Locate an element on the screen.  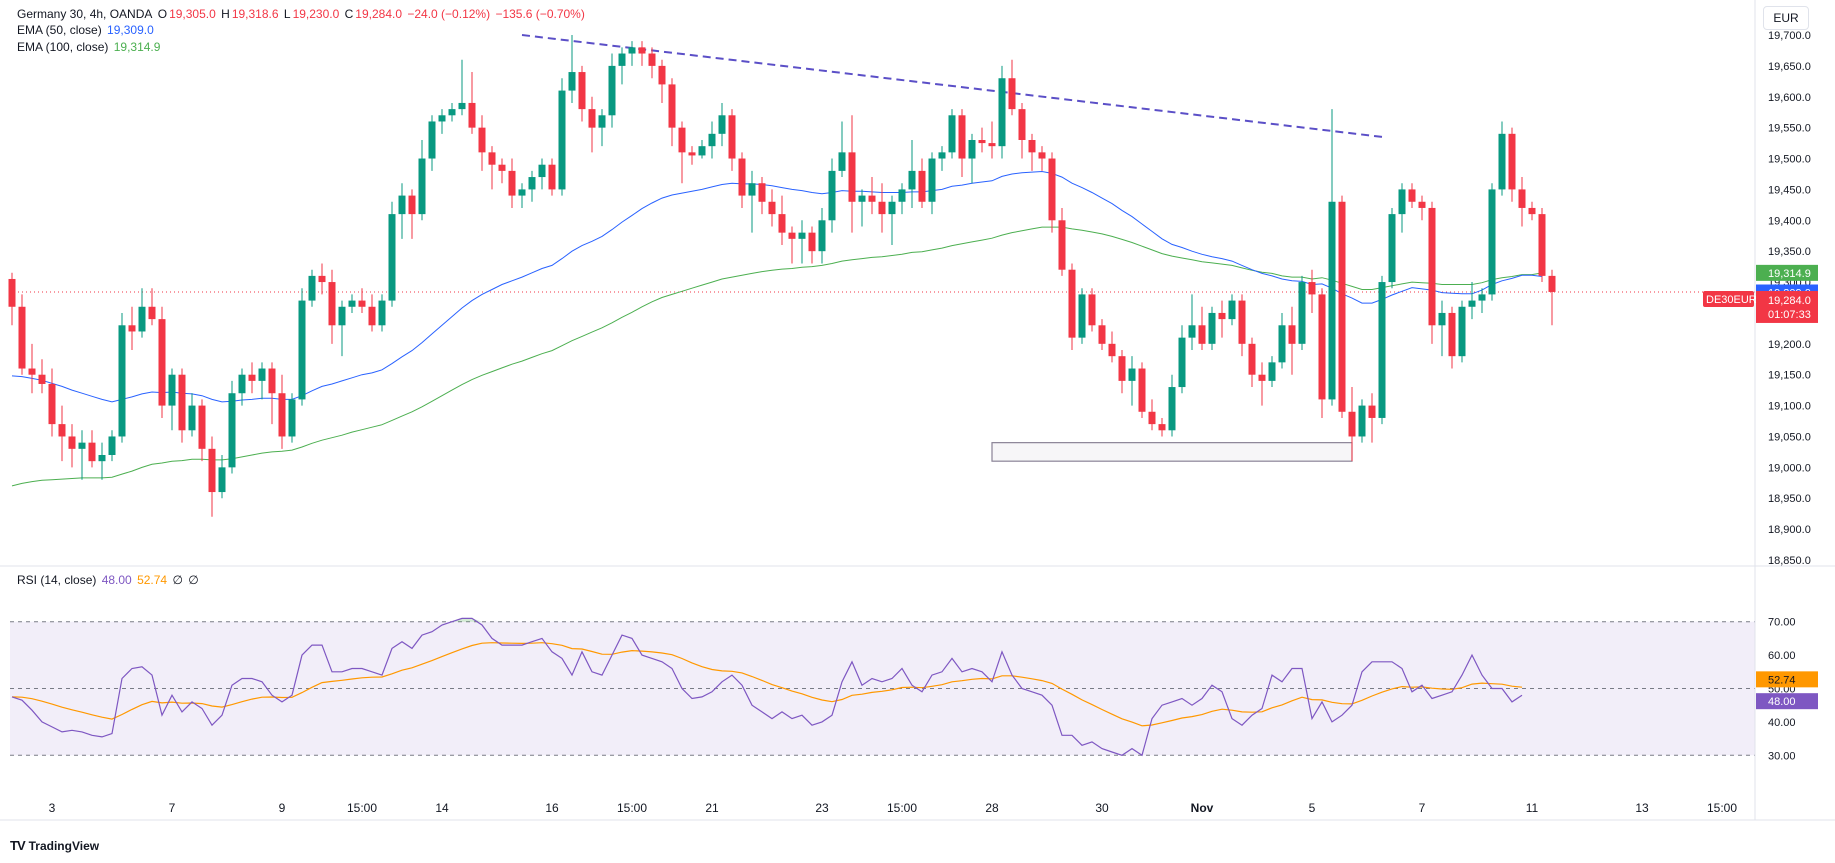
time-tick-label: 9 is located at coordinates (282, 808).